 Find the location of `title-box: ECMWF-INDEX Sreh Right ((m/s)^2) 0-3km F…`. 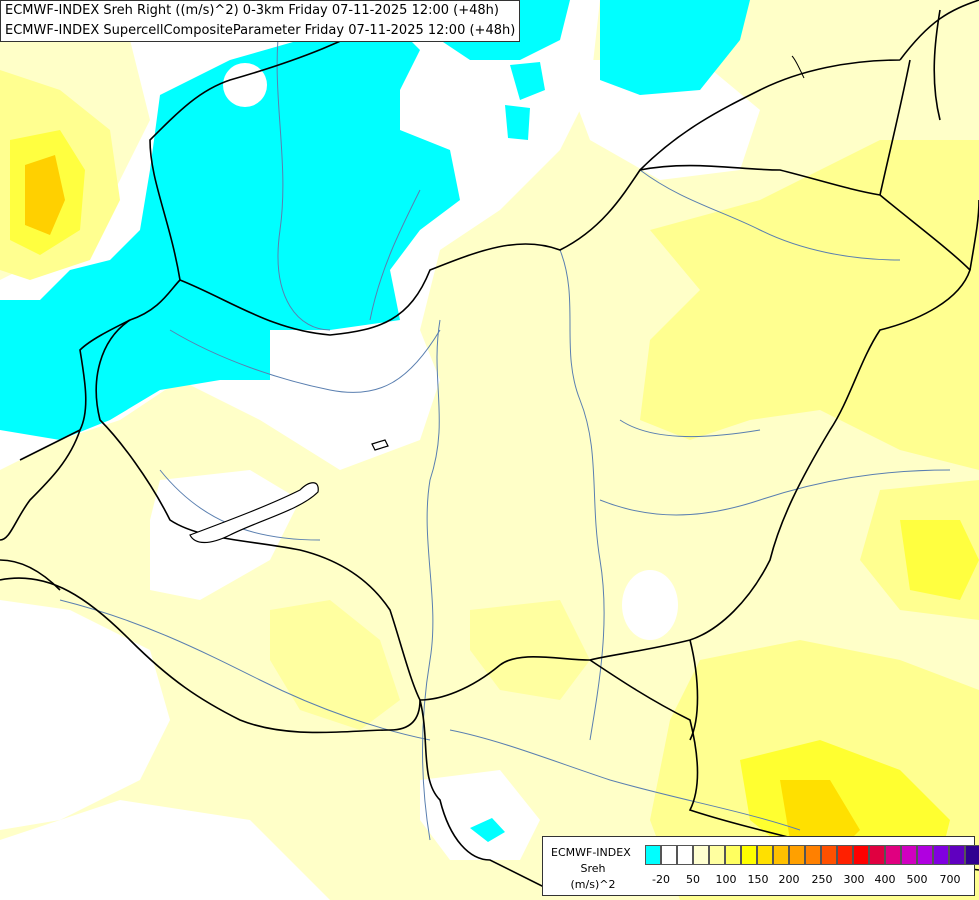

title-box: ECMWF-INDEX Sreh Right ((m/s)^2) 0-3km F… is located at coordinates (260, 21).